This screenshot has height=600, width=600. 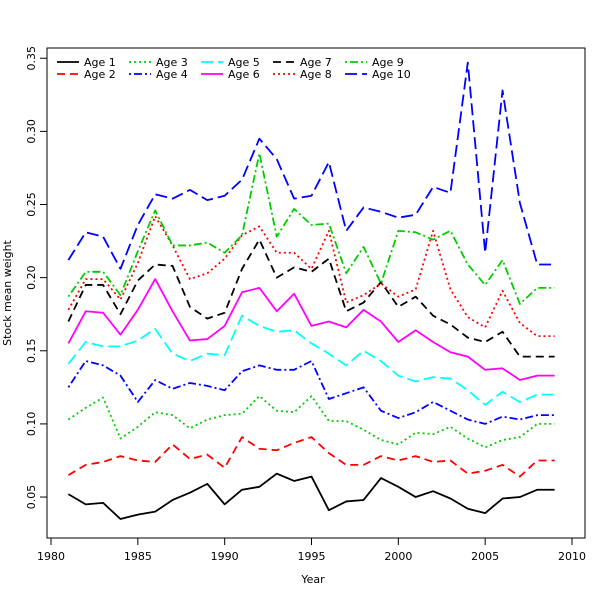 What do you see at coordinates (225, 556) in the screenshot?
I see `x-tick-label: 1990` at bounding box center [225, 556].